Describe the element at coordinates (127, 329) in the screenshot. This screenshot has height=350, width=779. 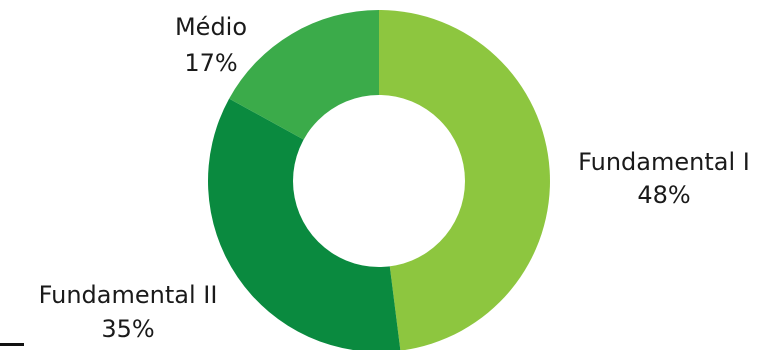
I see `slice-label-value-fundamental-ii: 35%` at that location.